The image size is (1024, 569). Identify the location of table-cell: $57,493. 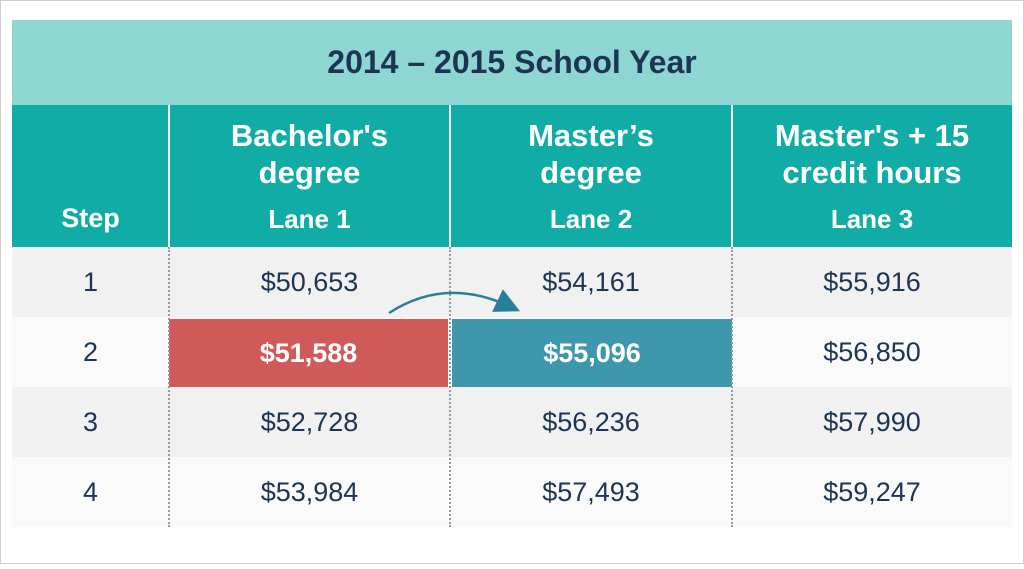
(591, 491).